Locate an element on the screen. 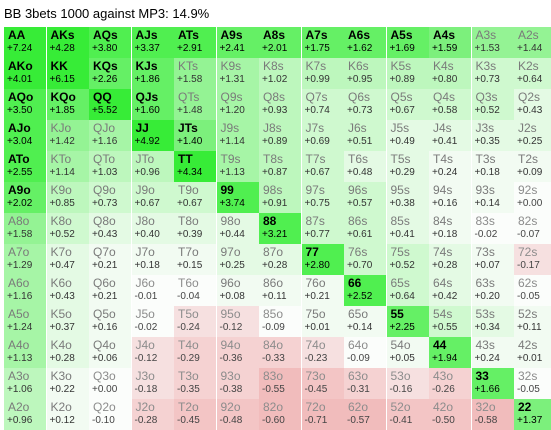  hand-cell: J8s +0.89 is located at coordinates (280, 135).